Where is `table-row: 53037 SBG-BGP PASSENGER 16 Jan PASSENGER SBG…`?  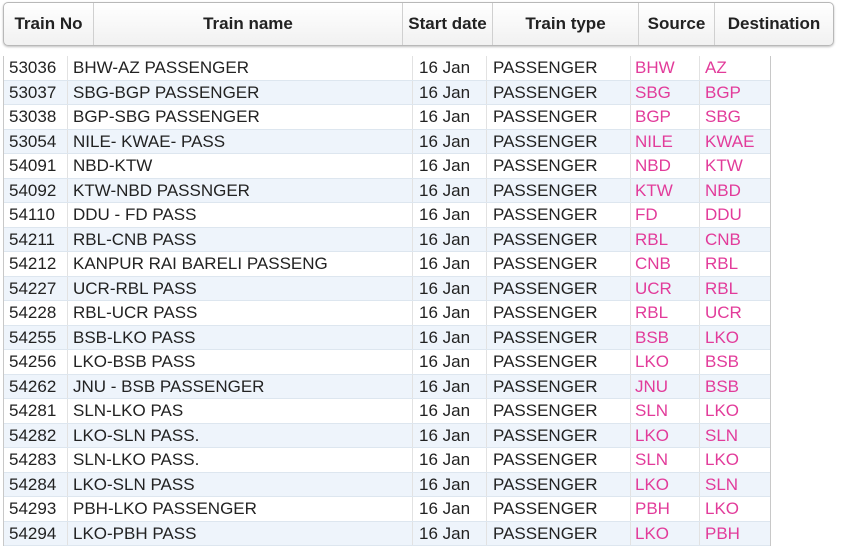 table-row: 53037 SBG-BGP PASSENGER 16 Jan PASSENGER SBG… is located at coordinates (387, 92).